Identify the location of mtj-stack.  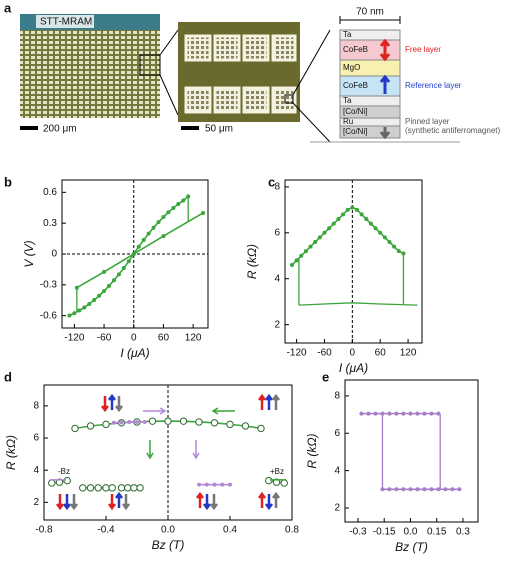
(385, 81).